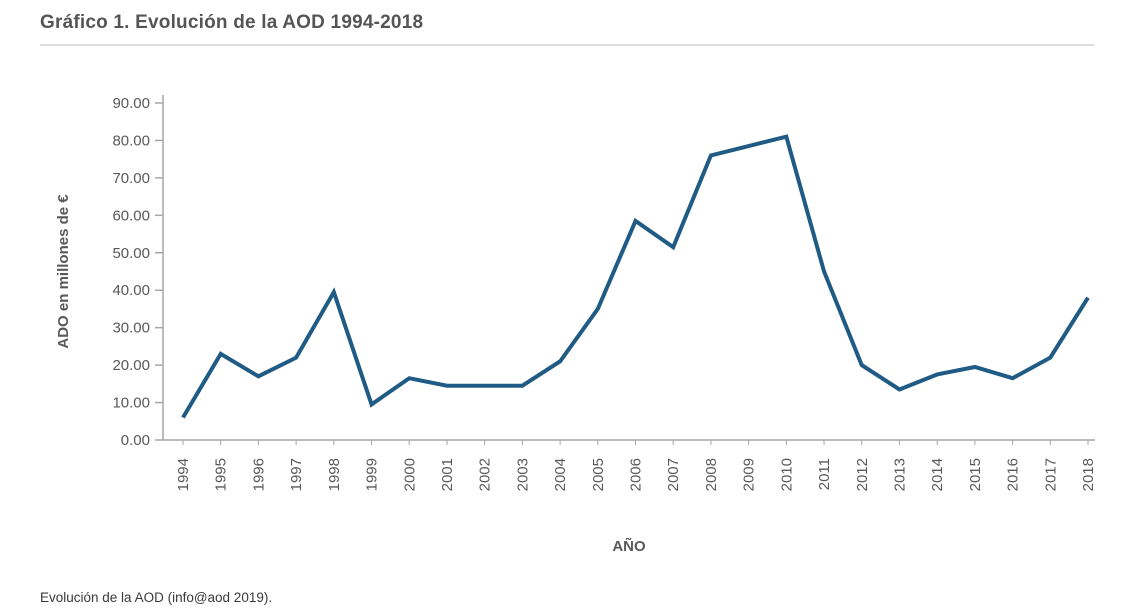 This screenshot has width=1134, height=613. I want to click on y-tick-label: 0.00, so click(135, 440).